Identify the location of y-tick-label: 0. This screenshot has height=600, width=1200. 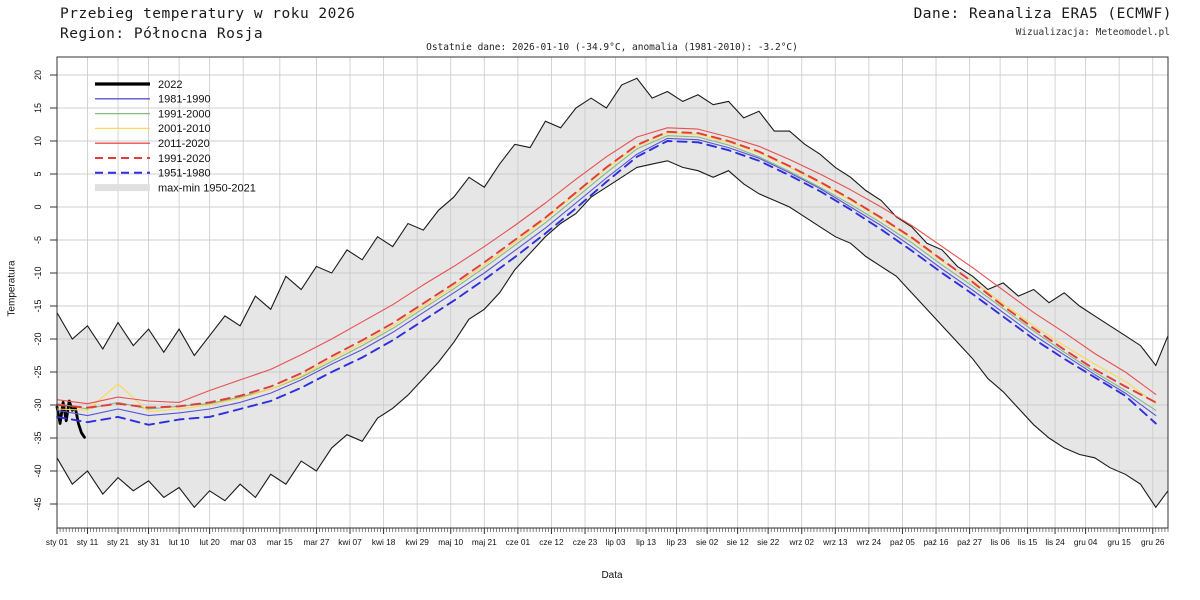
(38, 206).